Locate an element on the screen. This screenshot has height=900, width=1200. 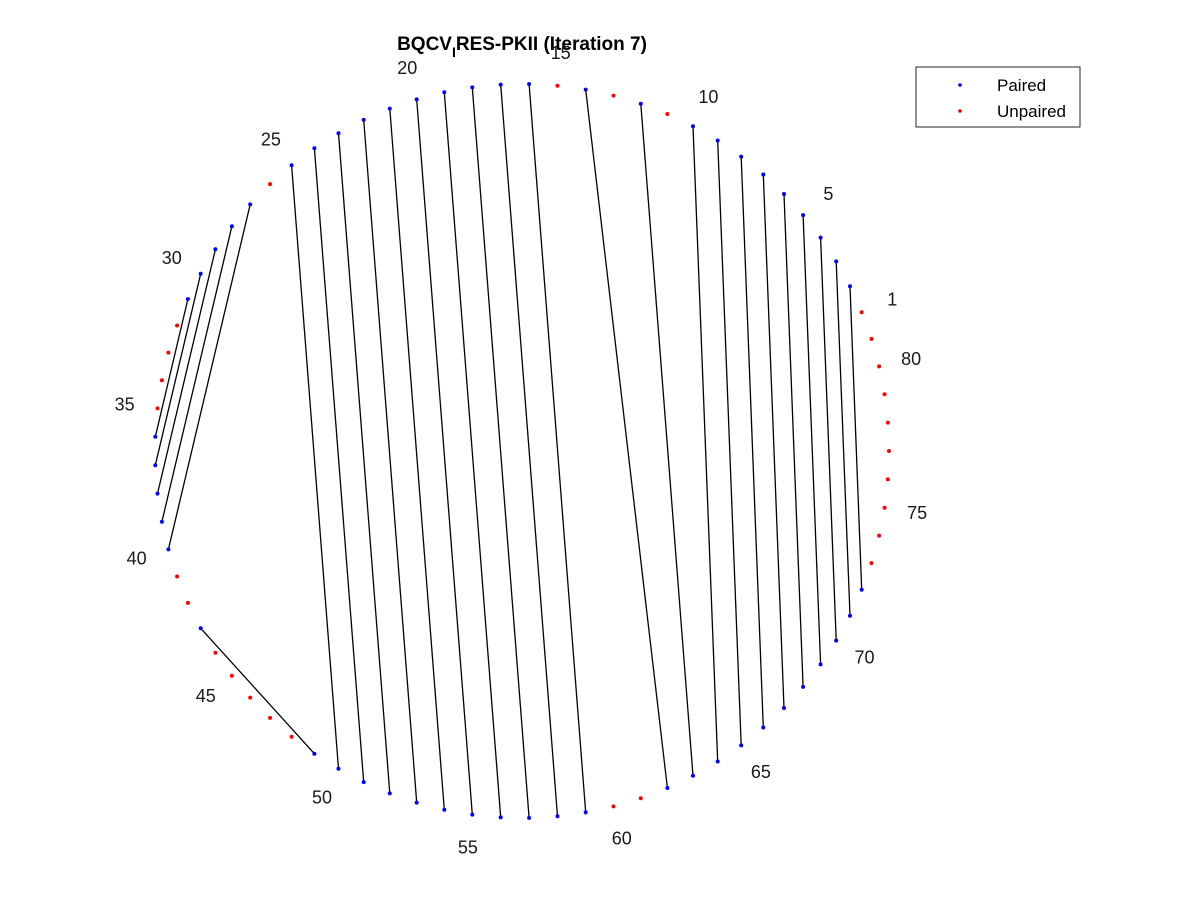
index-label-25: 25 is located at coordinates (271, 140).